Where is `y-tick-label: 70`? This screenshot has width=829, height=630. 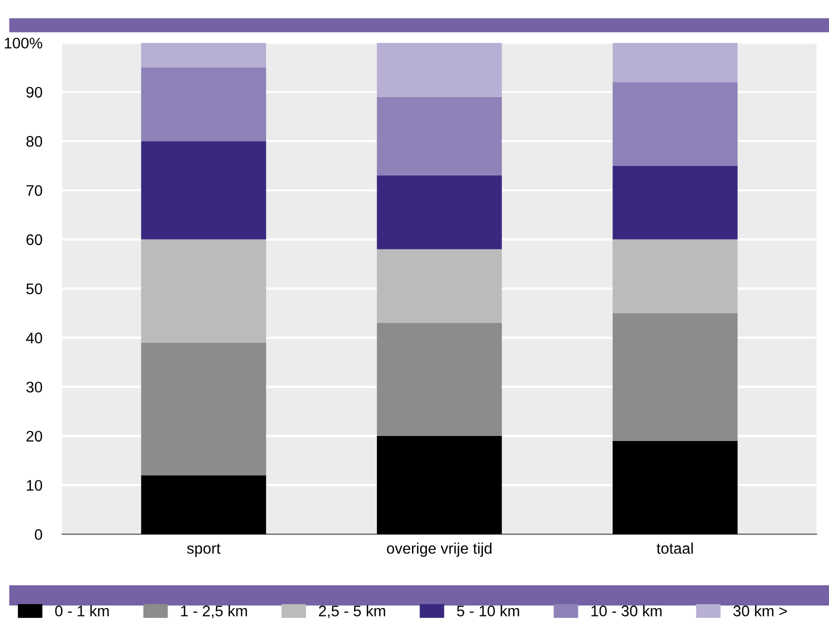 y-tick-label: 70 is located at coordinates (34, 190).